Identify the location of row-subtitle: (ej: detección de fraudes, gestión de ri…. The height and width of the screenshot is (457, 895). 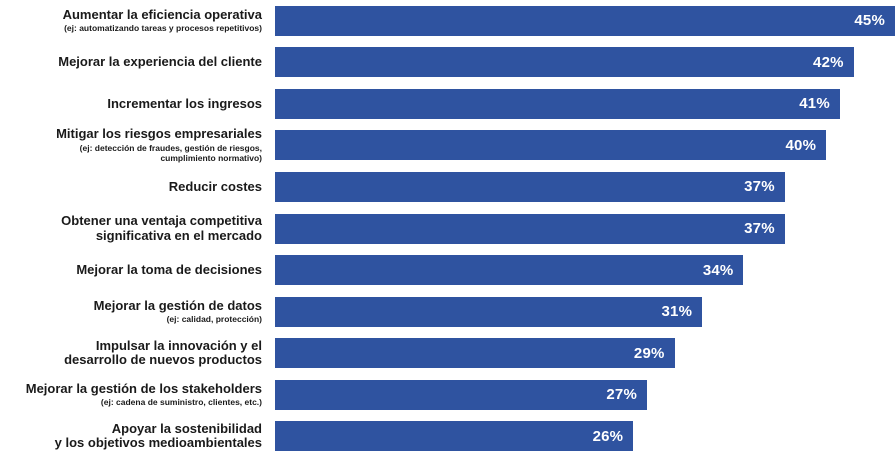
(170, 153).